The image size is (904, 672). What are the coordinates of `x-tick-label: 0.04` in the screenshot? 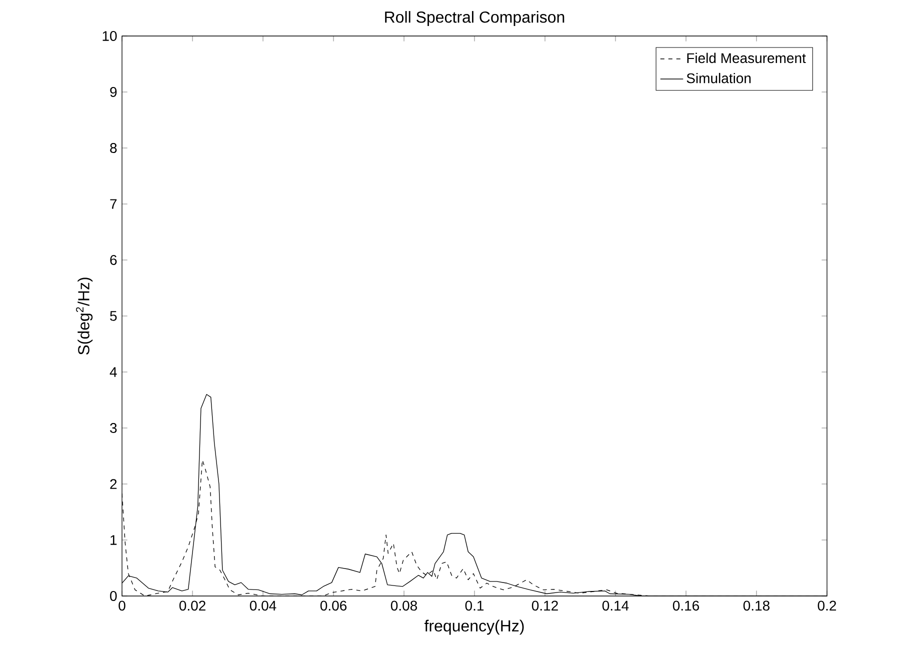 It's located at (263, 605).